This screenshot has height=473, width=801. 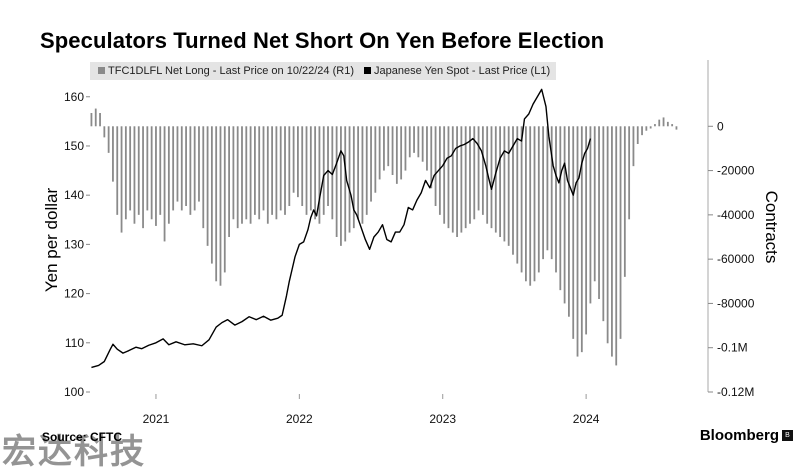 I want to click on x-tick-label: 2022, so click(x=299, y=419).